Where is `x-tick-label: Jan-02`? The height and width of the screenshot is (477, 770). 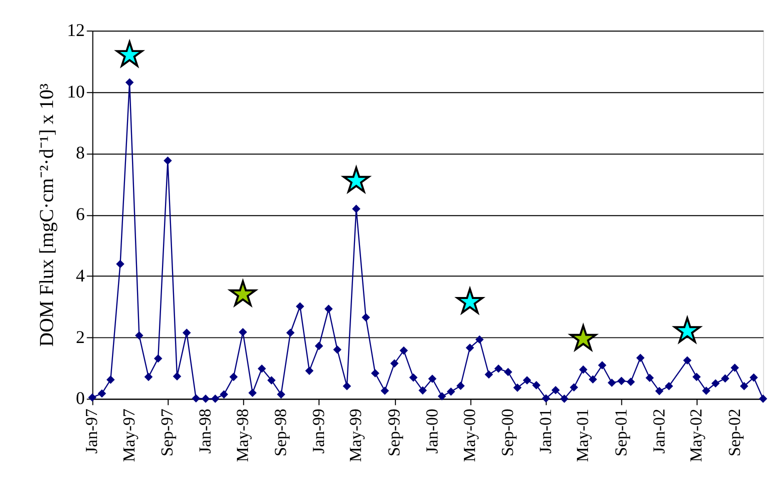 x-tick-label: Jan-02 is located at coordinates (658, 431).